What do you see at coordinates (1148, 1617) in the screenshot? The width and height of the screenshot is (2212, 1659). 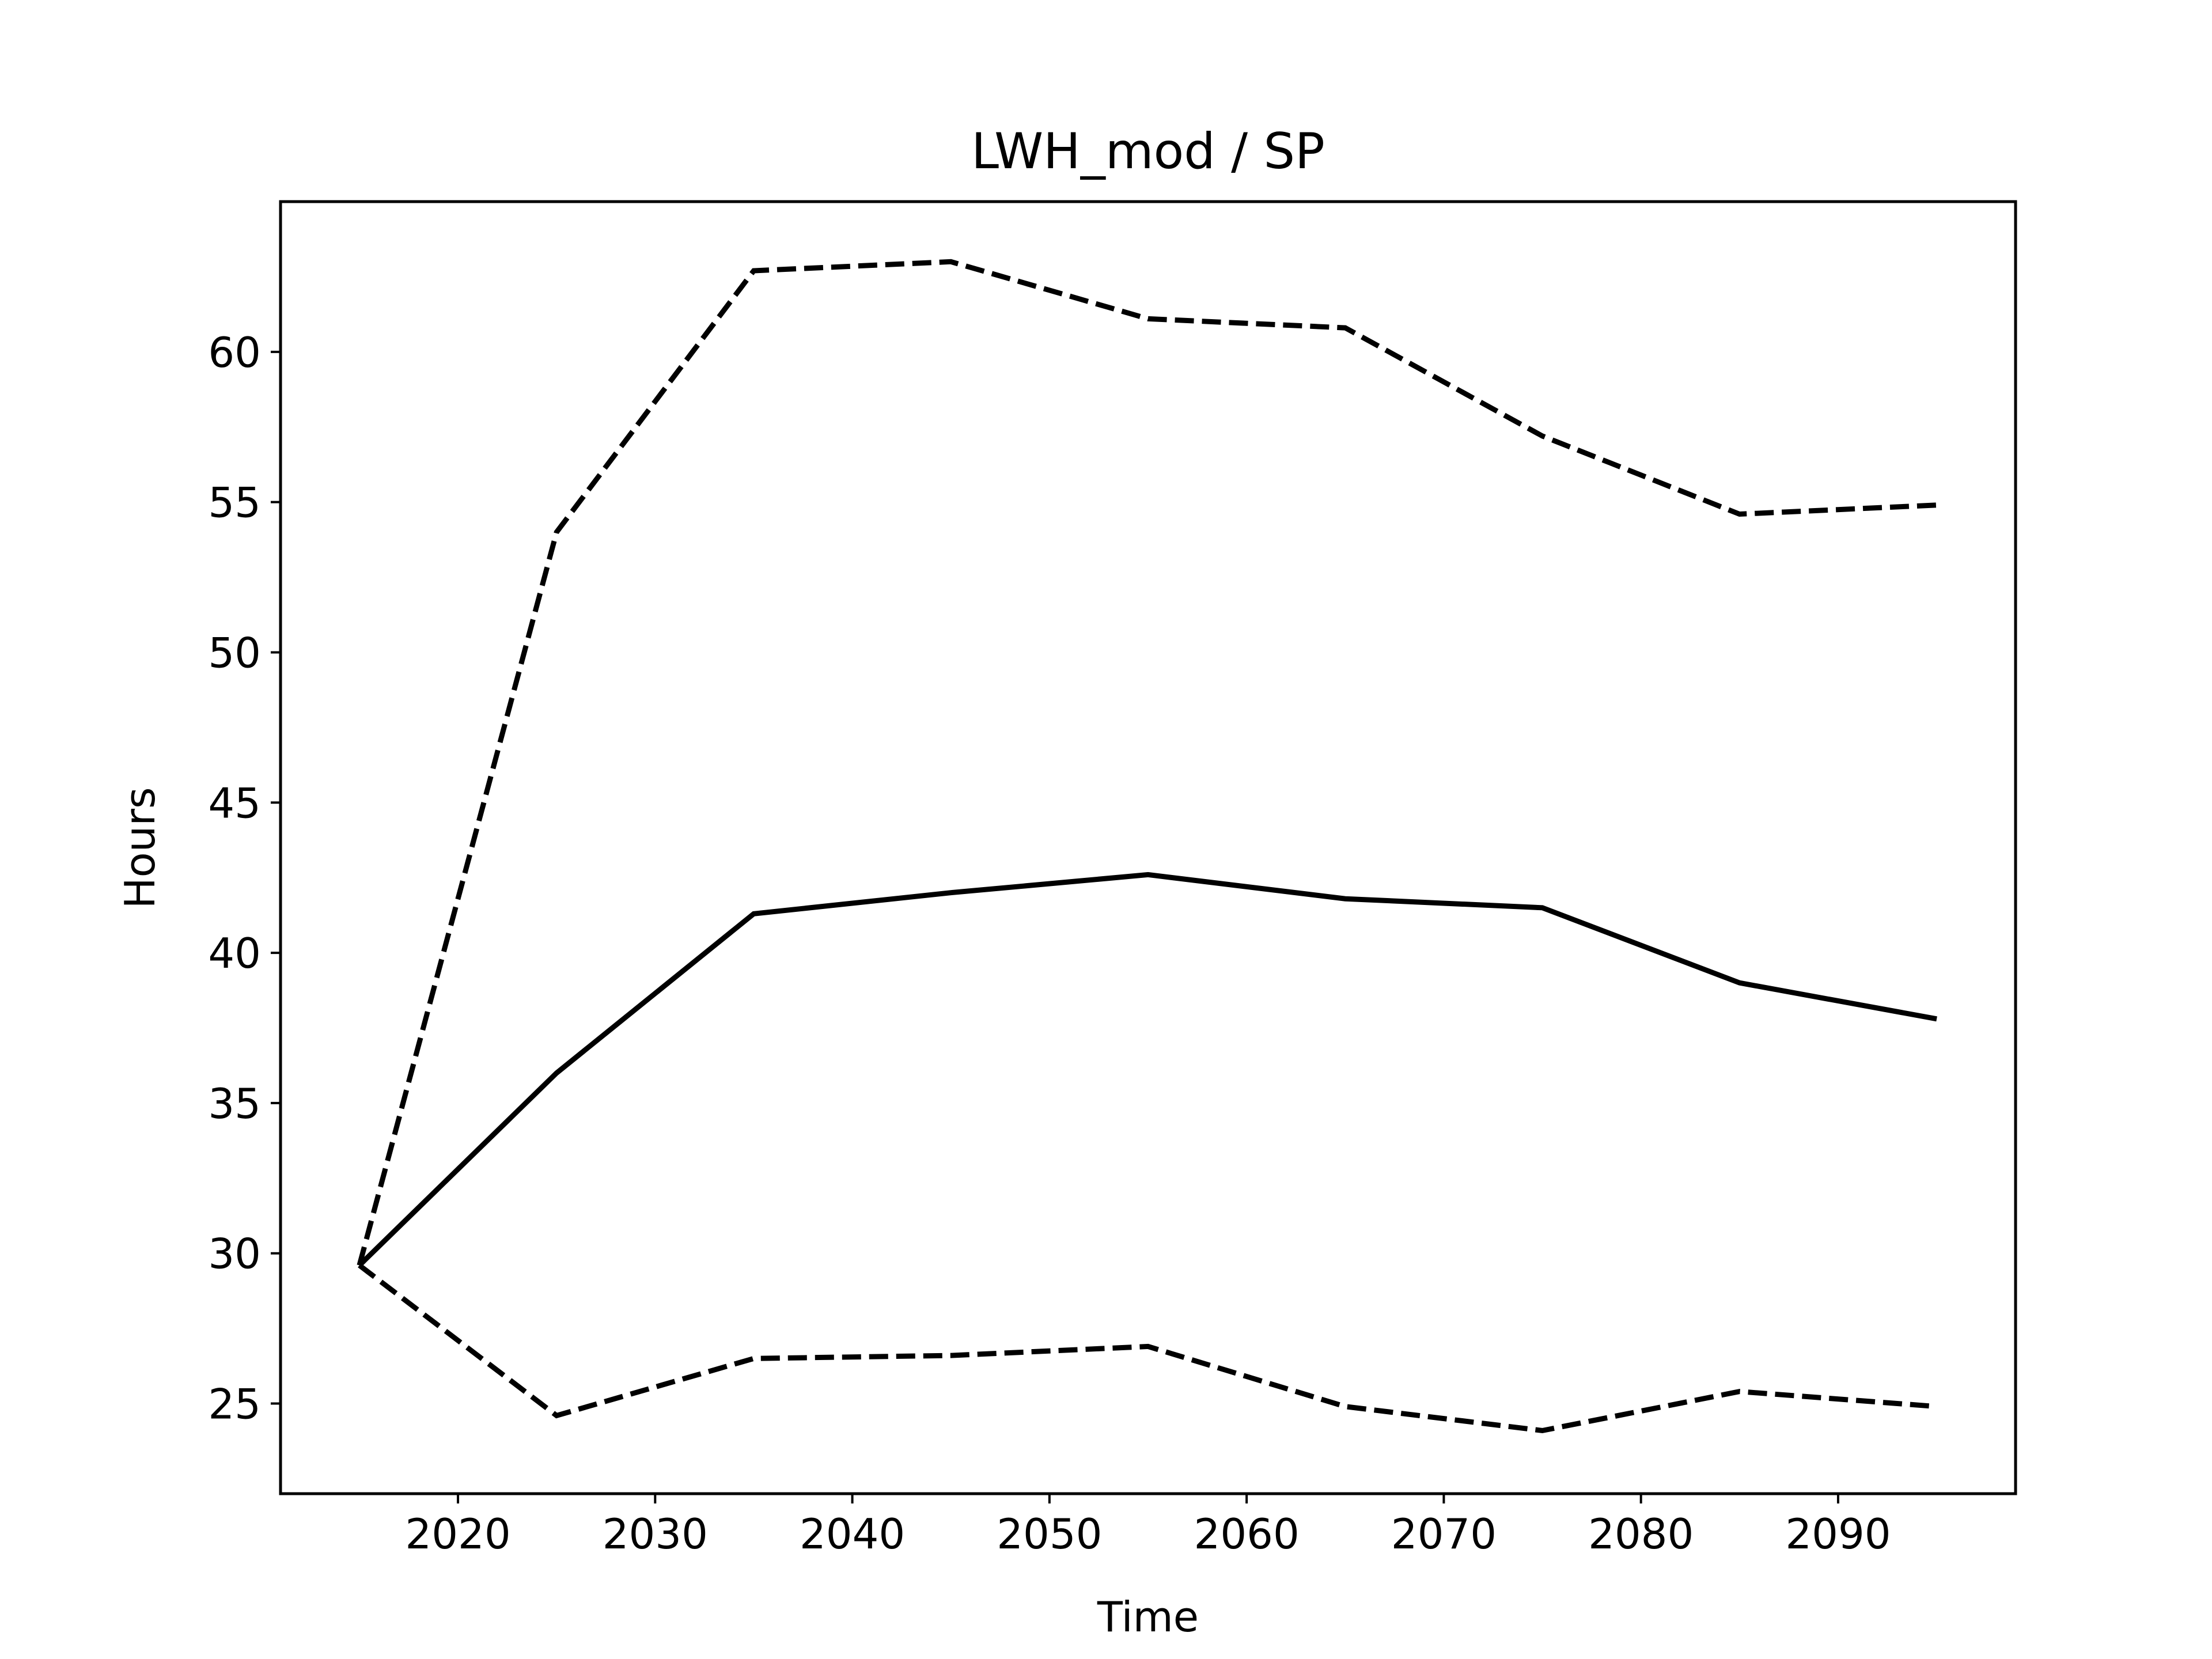 I see `x-axis-label: Time` at bounding box center [1148, 1617].